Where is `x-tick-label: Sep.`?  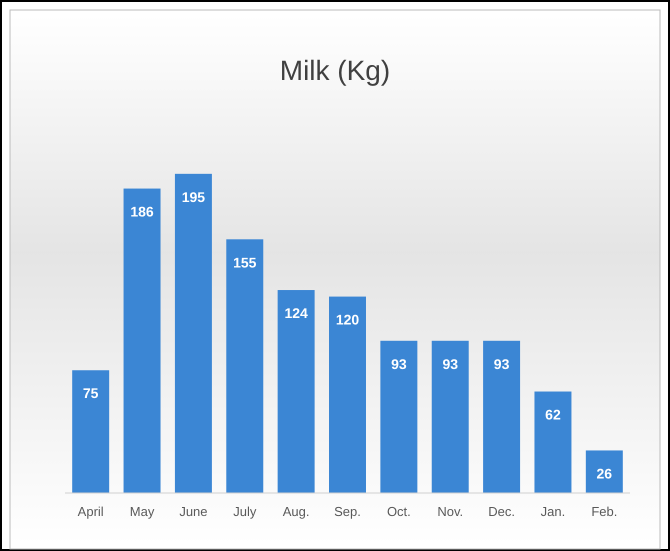 x-tick-label: Sep. is located at coordinates (347, 512).